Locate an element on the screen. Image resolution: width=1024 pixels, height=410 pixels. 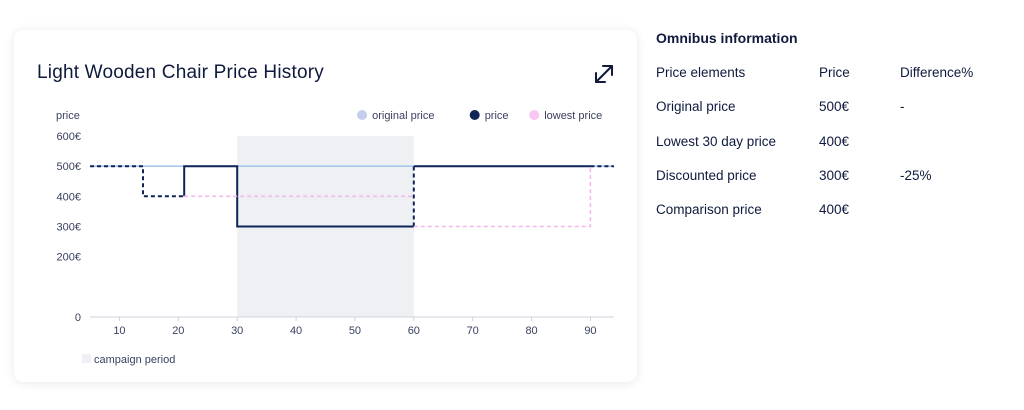
header-price: Price is located at coordinates (834, 72).